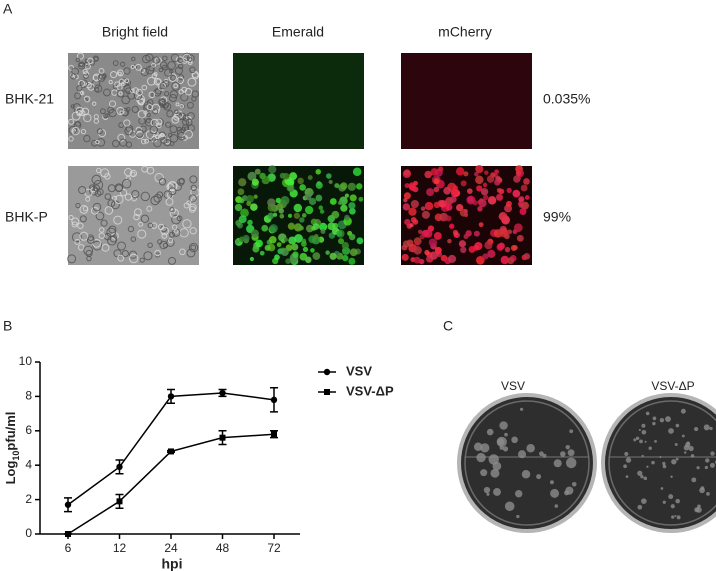 Image resolution: width=716 pixels, height=571 pixels. What do you see at coordinates (26, 217) in the screenshot?
I see `row-label: BHK-P` at bounding box center [26, 217].